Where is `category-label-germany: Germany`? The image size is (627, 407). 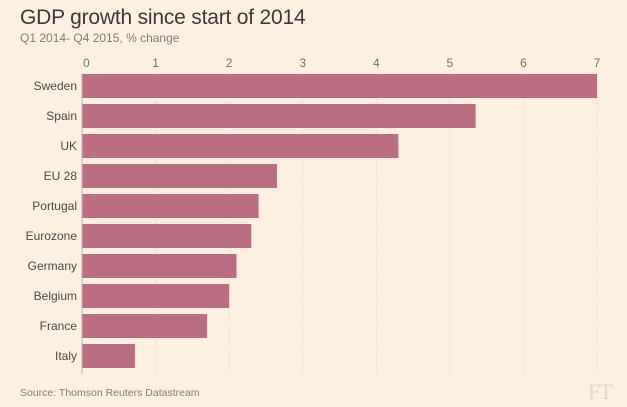
category-label-germany: Germany is located at coordinates (52, 266).